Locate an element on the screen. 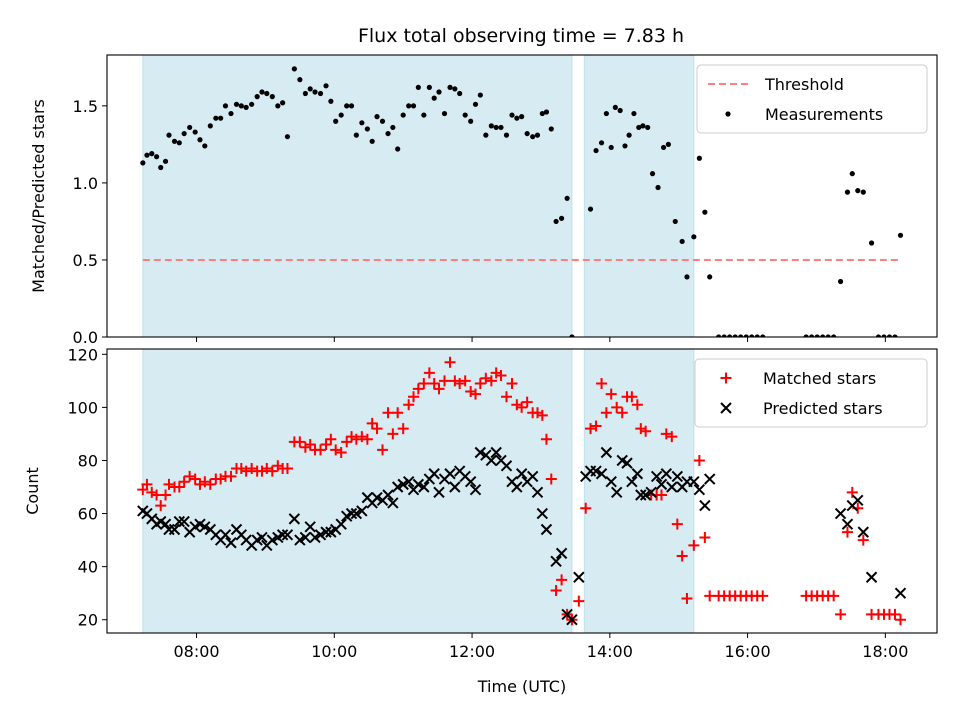  y-tick-label: 1.5 is located at coordinates (85, 106).